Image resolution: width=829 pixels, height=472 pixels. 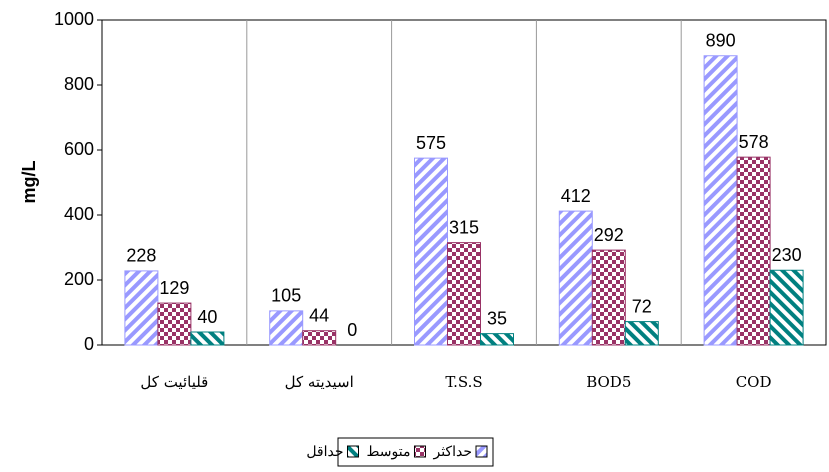 I want to click on data-label: 105, so click(x=286, y=296).